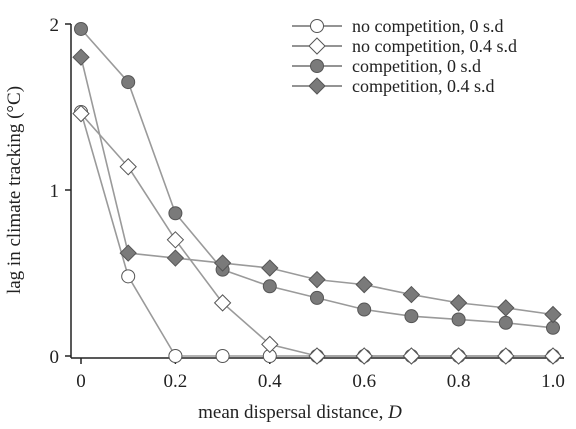  Describe the element at coordinates (394, 412) in the screenshot. I see `x-axis-label-variable: D` at that location.